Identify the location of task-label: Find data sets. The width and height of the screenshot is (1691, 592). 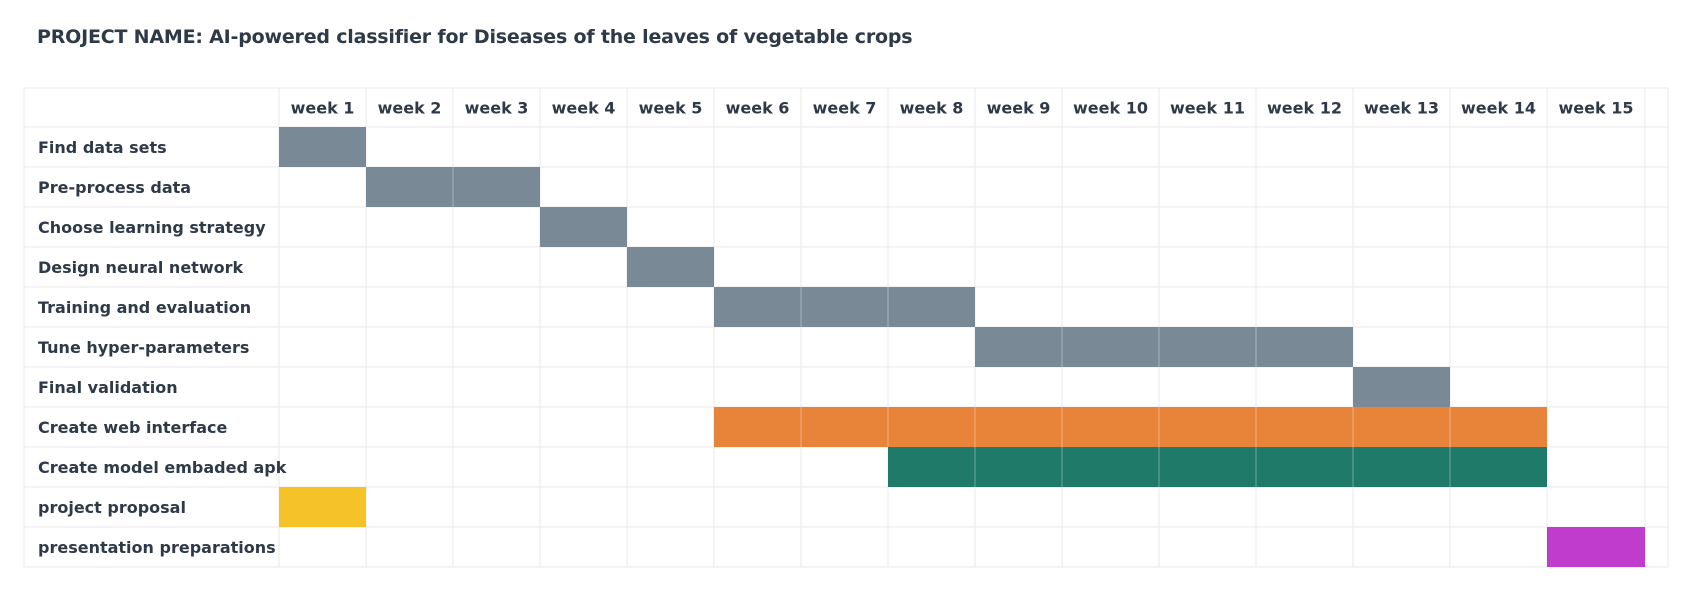
(102, 147).